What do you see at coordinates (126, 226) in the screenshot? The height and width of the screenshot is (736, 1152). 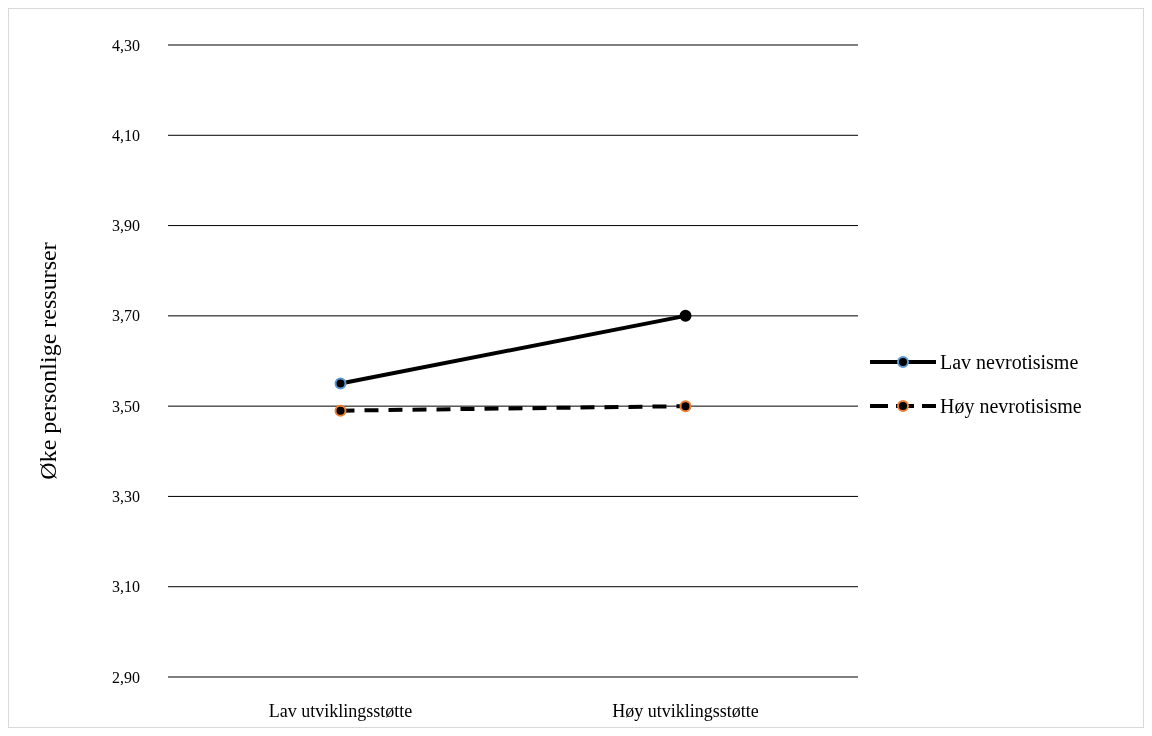 I see `y-tick-label: 3,90` at bounding box center [126, 226].